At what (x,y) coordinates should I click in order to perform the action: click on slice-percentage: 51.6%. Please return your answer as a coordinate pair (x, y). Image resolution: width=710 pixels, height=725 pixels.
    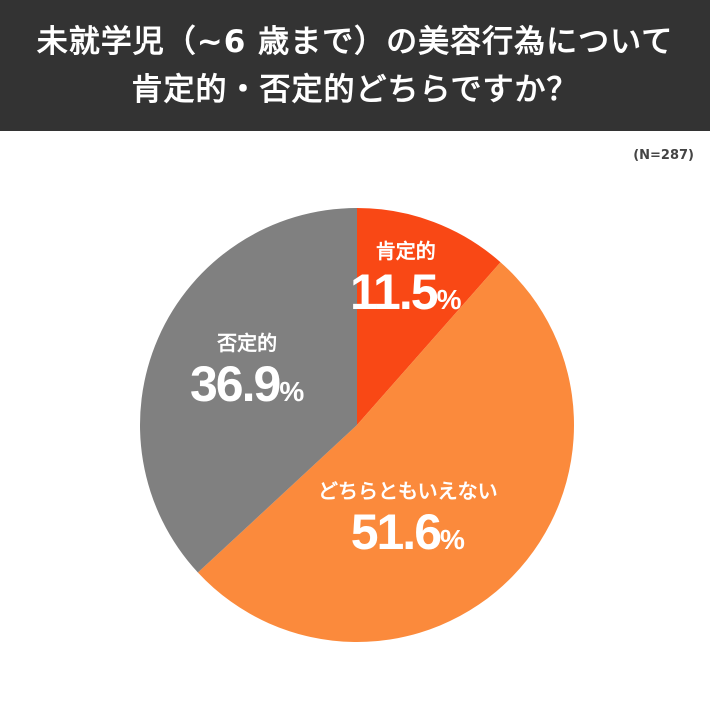
    Looking at the image, I should click on (407, 532).